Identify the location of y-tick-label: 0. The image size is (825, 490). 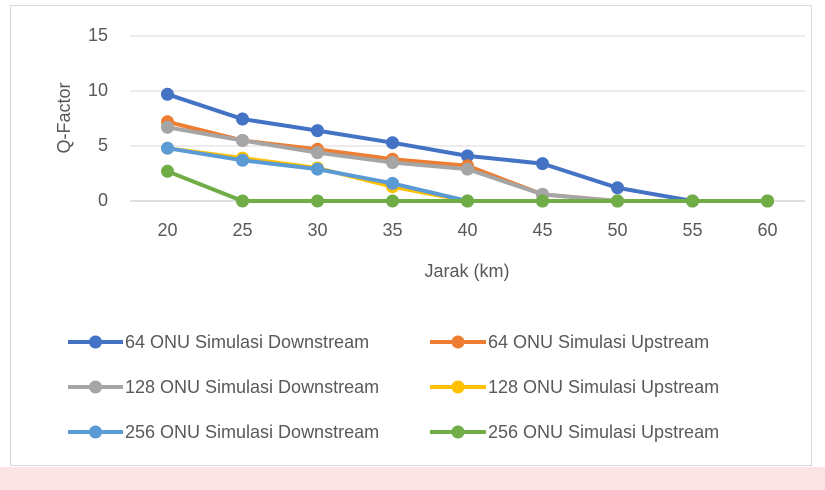
(103, 200).